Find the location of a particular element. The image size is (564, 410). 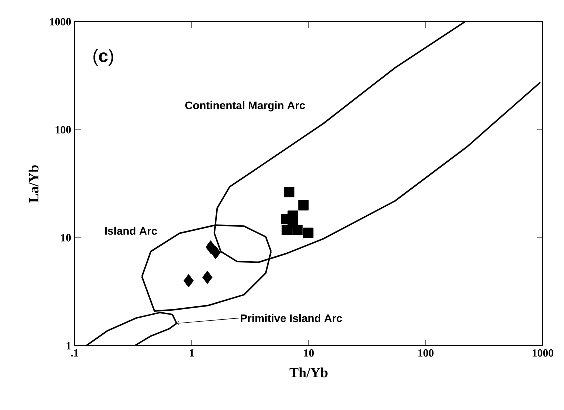

y-tick-label: 1000 is located at coordinates (61, 22).